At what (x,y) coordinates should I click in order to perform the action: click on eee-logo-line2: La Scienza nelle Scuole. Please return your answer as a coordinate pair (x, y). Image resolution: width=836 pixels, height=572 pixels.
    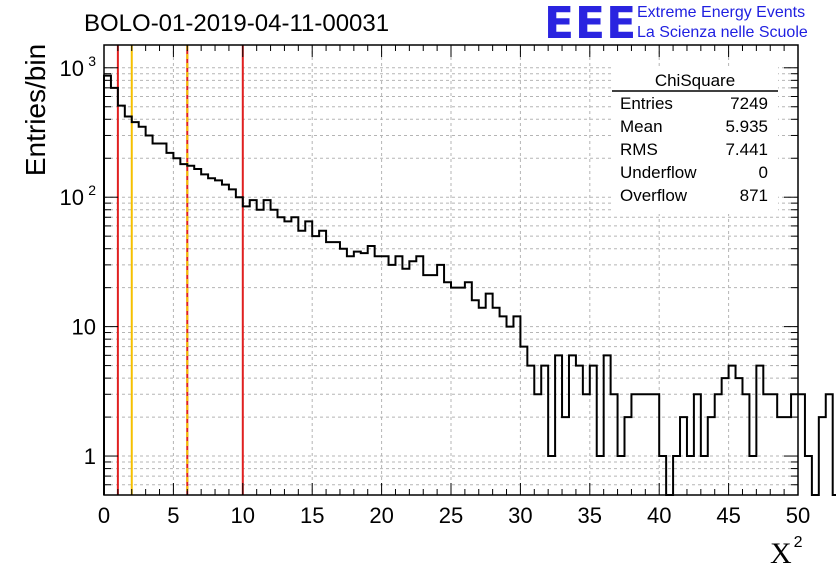
    Looking at the image, I should click on (722, 32).